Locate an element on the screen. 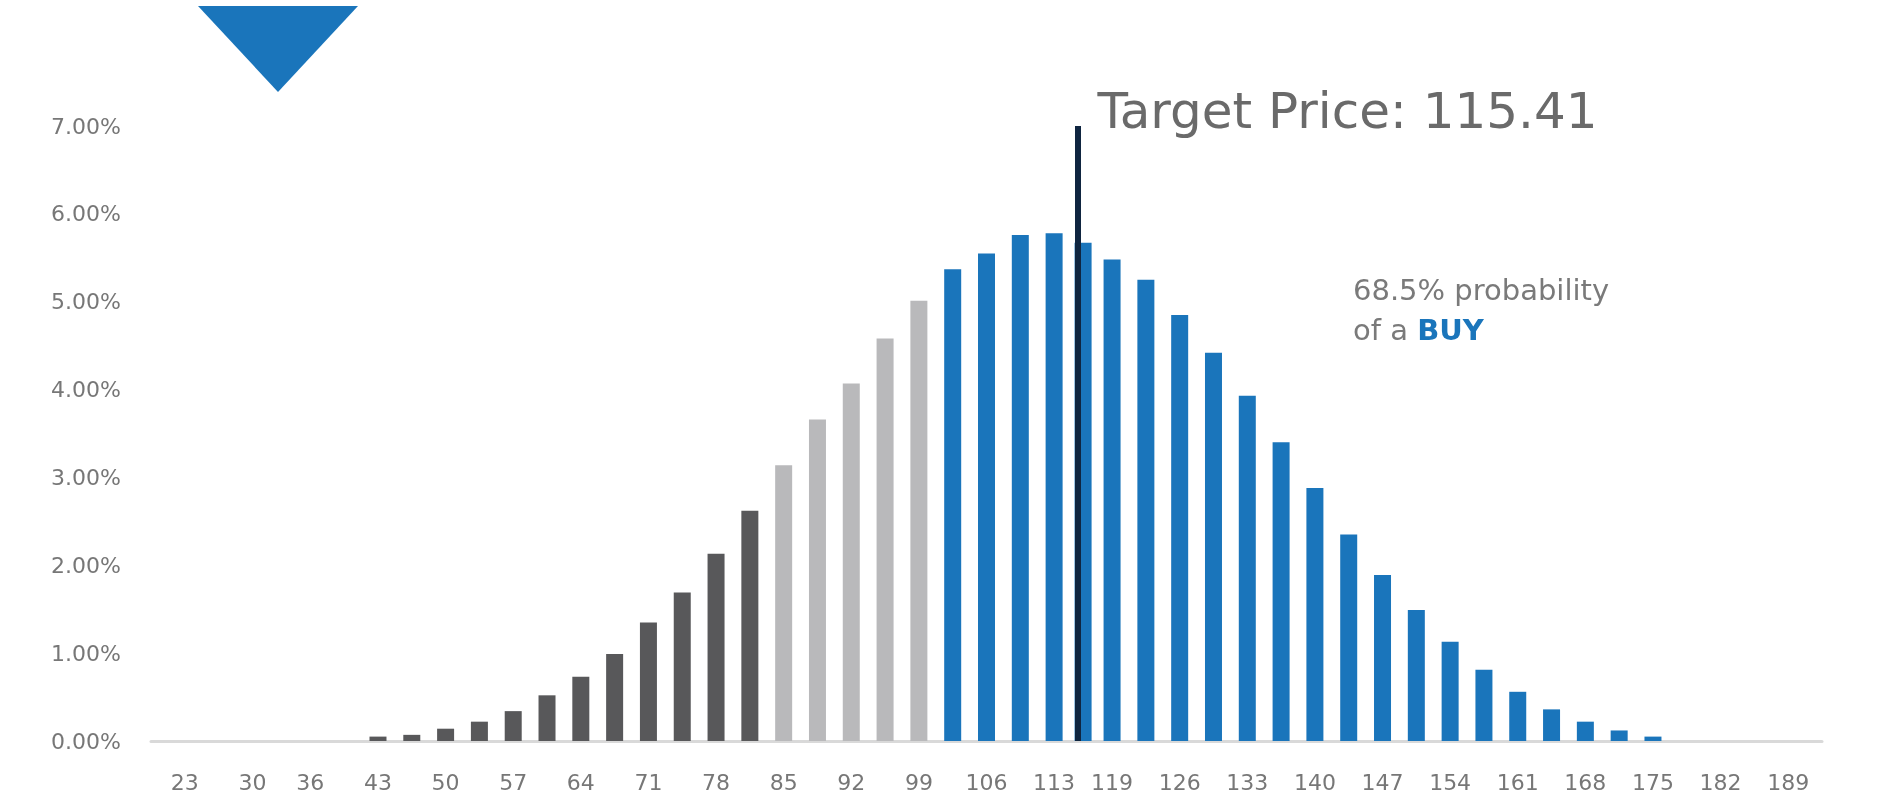  x-tick-label: 30 is located at coordinates (252, 782).